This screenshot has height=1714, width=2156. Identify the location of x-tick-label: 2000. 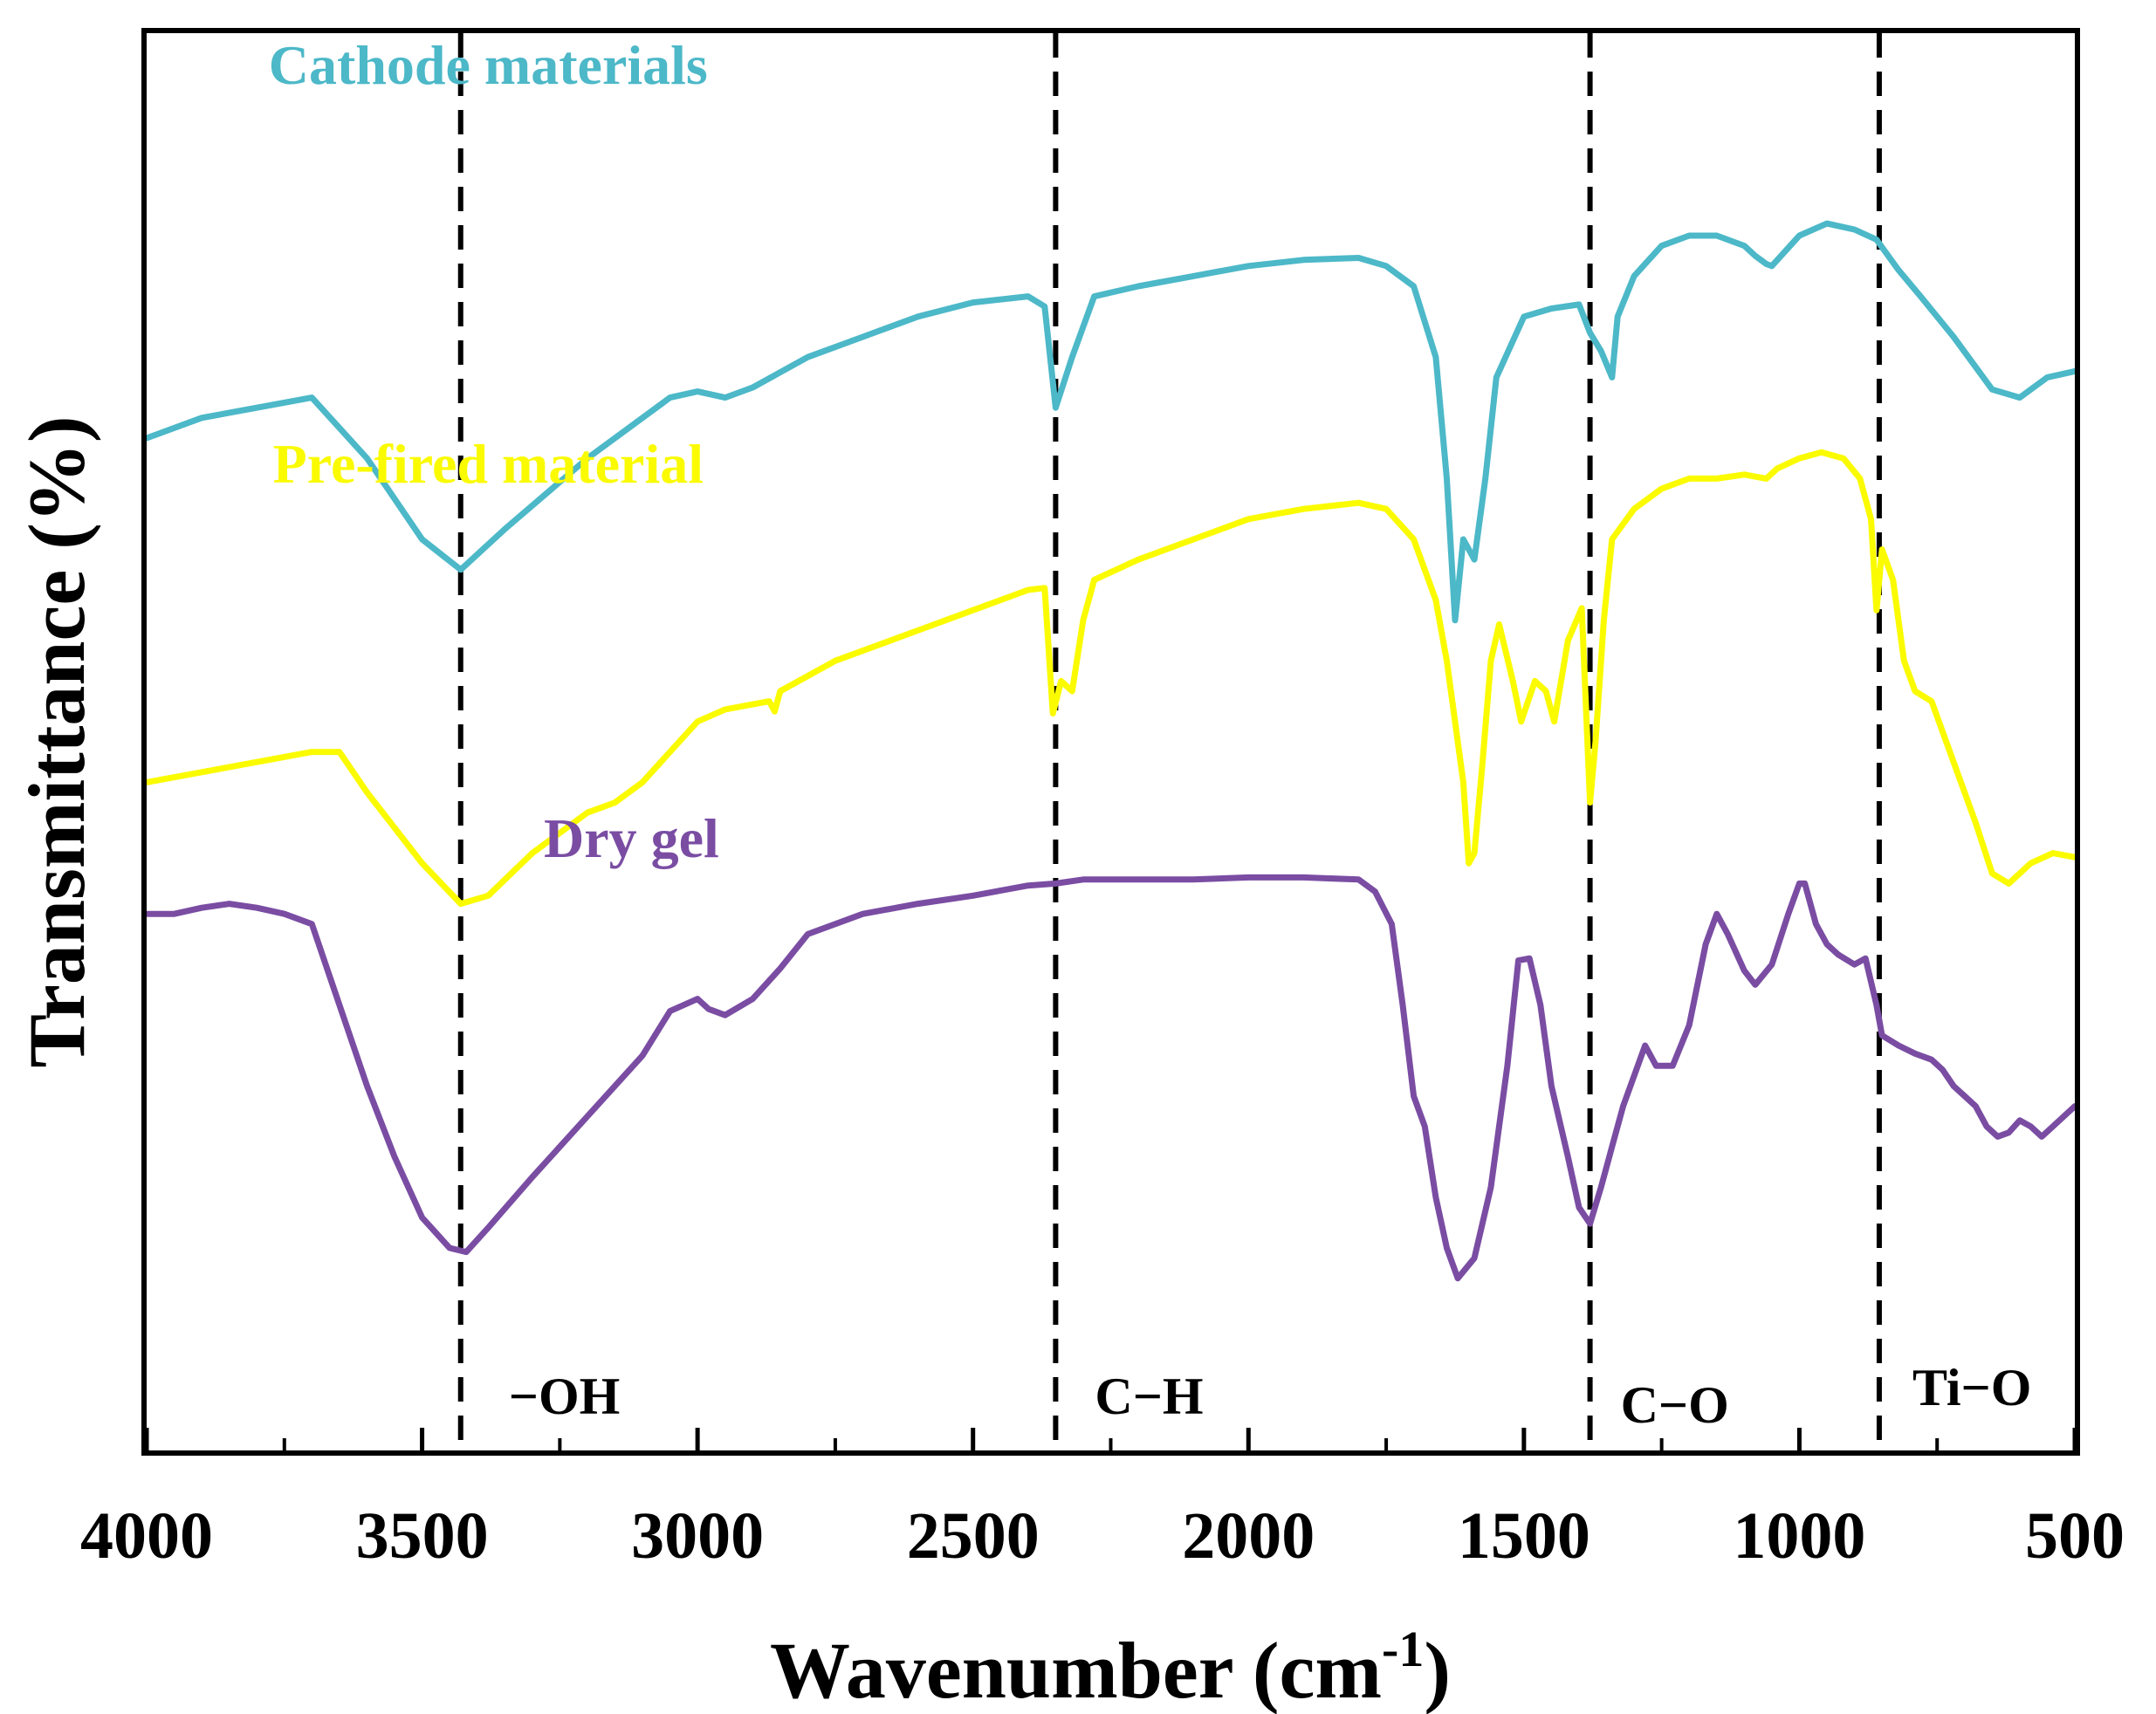
(1248, 1536).